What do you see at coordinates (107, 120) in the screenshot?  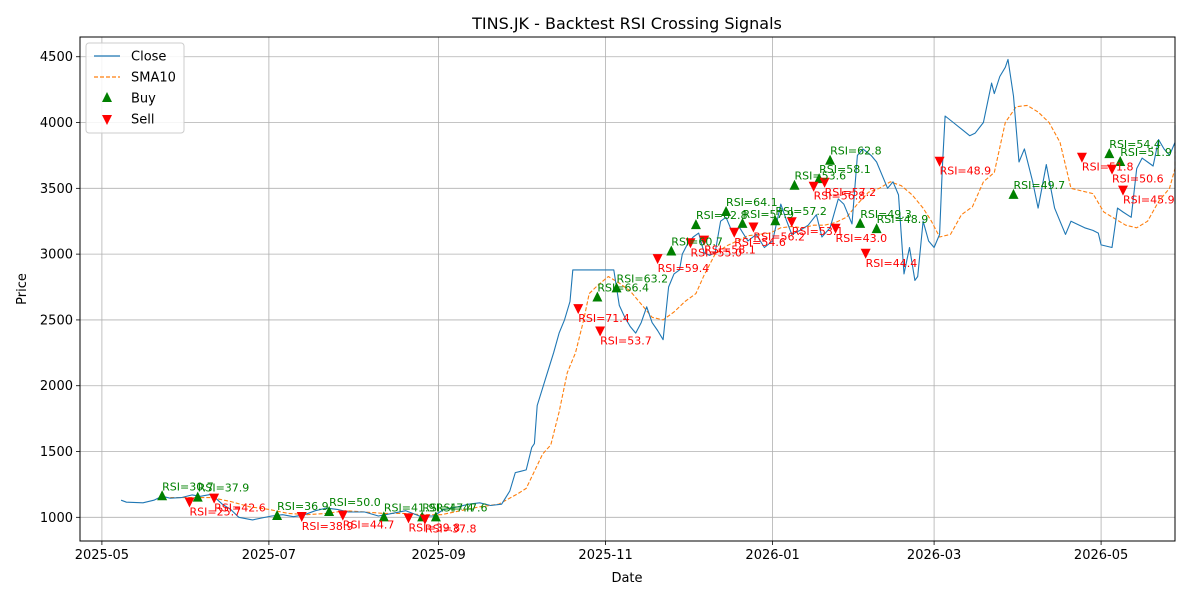 I see `legend-sell-swatch` at bounding box center [107, 120].